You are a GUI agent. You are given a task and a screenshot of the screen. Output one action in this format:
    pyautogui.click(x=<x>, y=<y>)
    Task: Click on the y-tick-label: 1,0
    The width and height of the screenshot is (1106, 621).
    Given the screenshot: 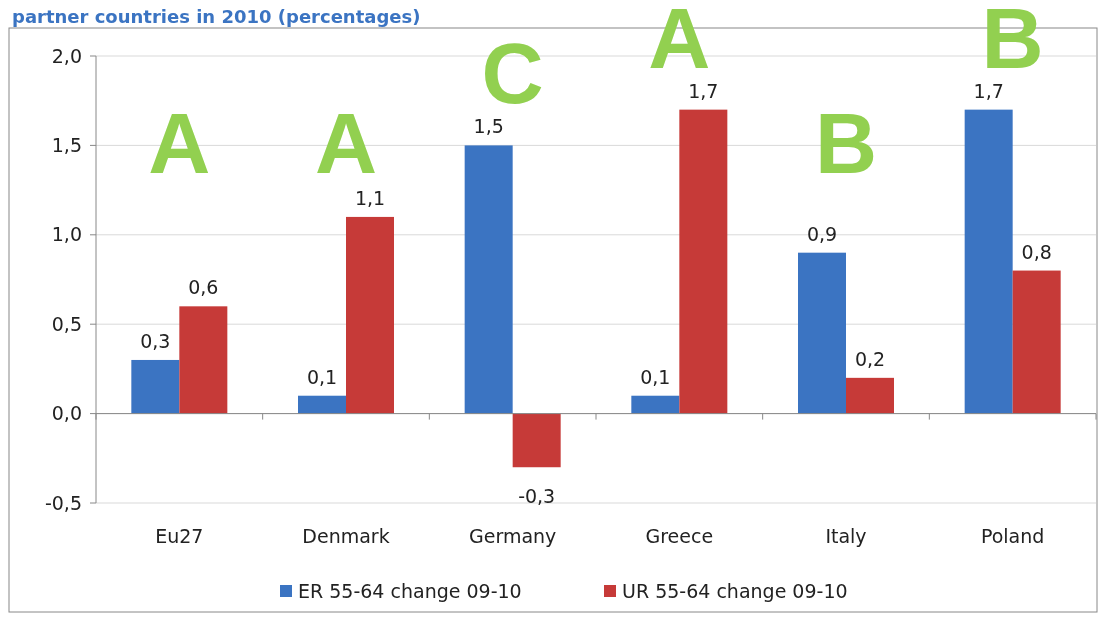 What is the action you would take?
    pyautogui.click(x=66, y=234)
    